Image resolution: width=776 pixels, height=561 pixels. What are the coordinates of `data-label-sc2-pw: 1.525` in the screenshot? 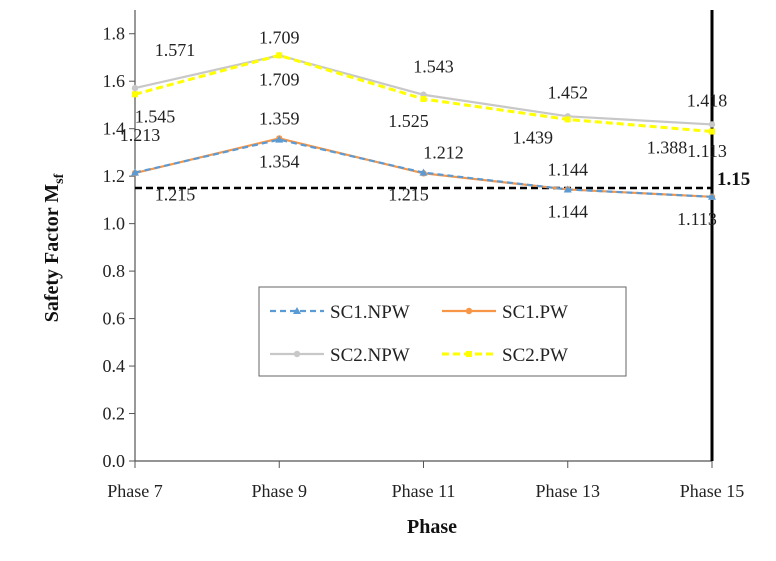 It's located at (408, 121).